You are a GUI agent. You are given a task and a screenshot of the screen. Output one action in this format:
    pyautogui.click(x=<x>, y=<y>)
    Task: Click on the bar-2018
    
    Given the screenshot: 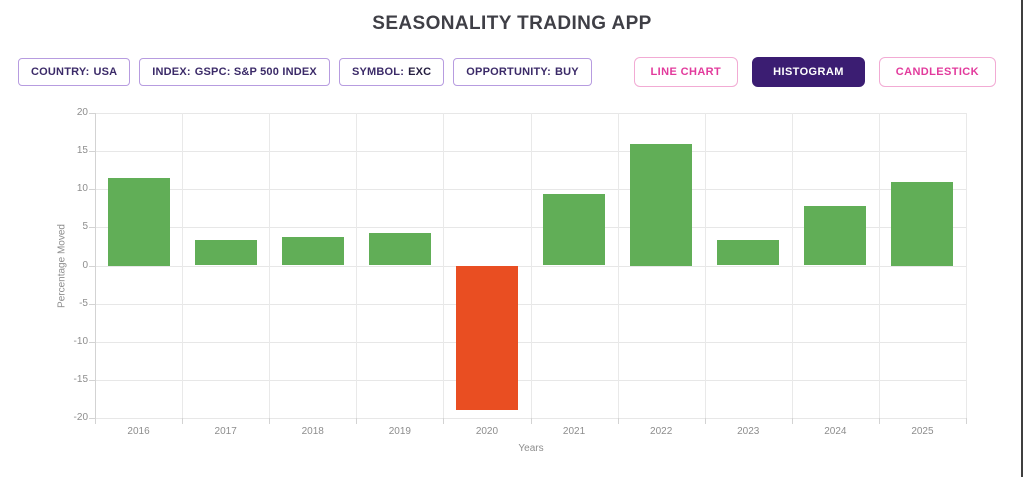 What is the action you would take?
    pyautogui.click(x=312, y=251)
    